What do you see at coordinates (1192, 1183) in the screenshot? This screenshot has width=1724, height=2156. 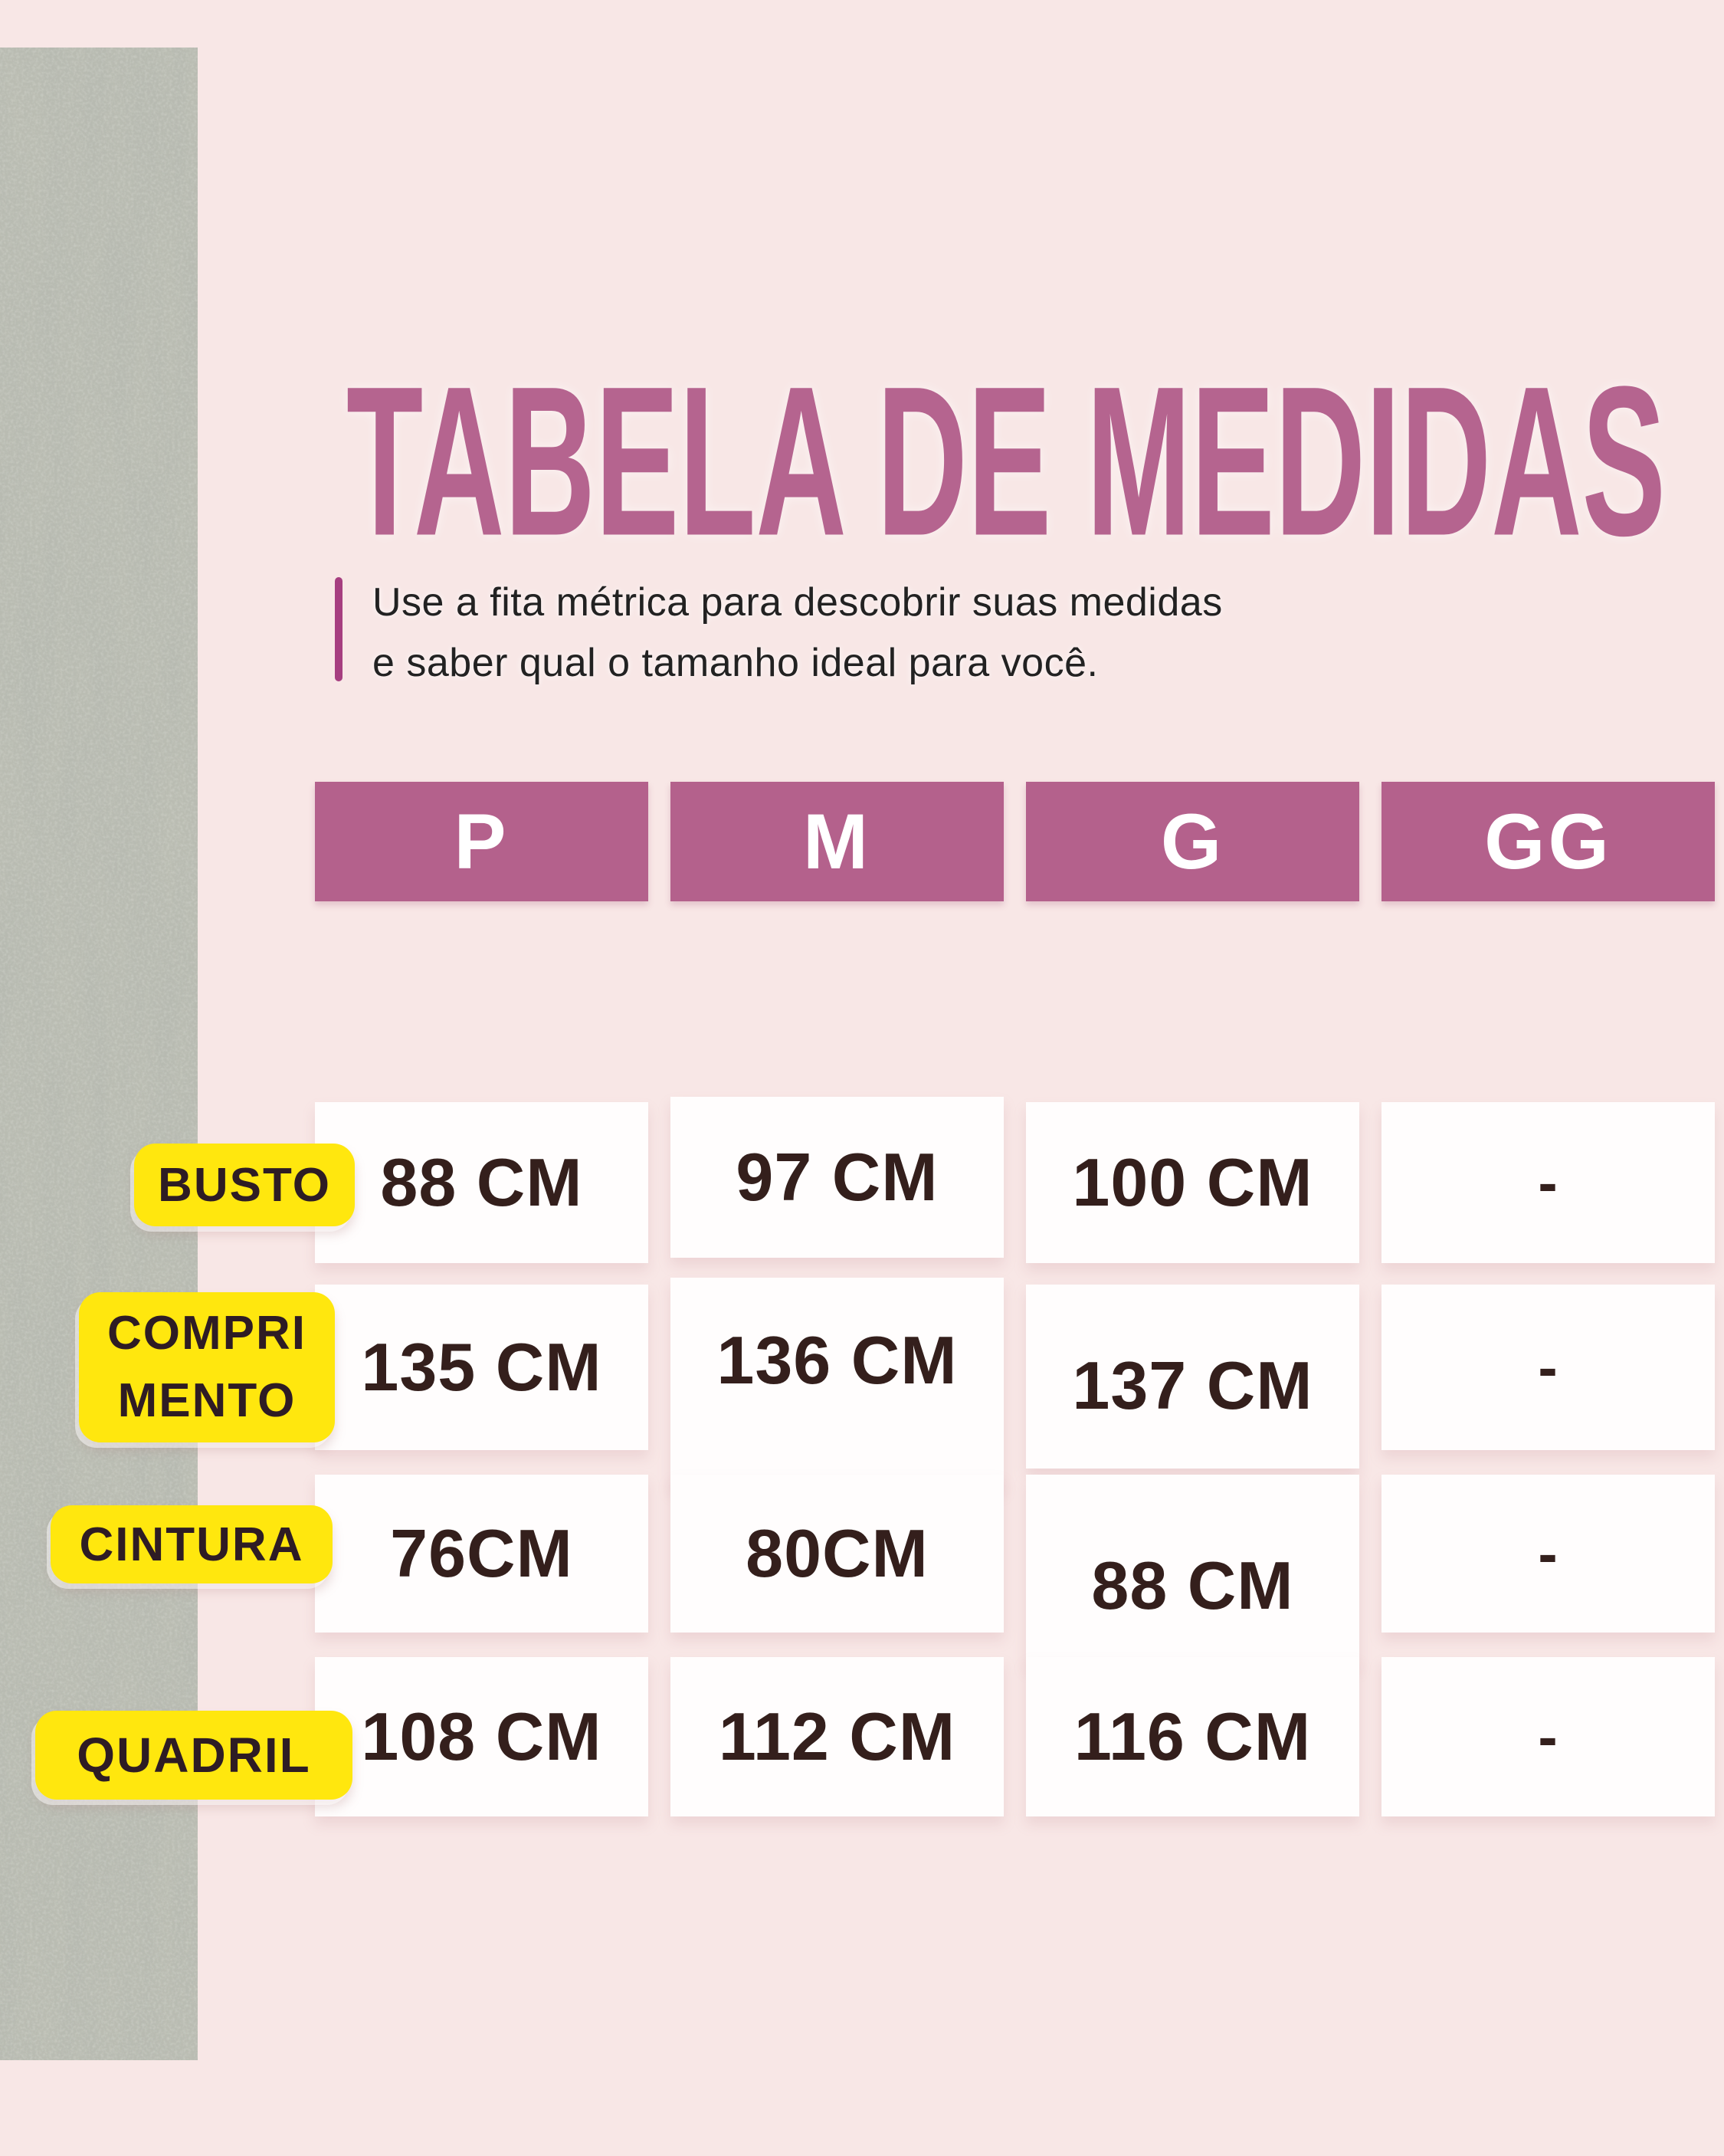 I see `cell-busto-g: 100 CM` at bounding box center [1192, 1183].